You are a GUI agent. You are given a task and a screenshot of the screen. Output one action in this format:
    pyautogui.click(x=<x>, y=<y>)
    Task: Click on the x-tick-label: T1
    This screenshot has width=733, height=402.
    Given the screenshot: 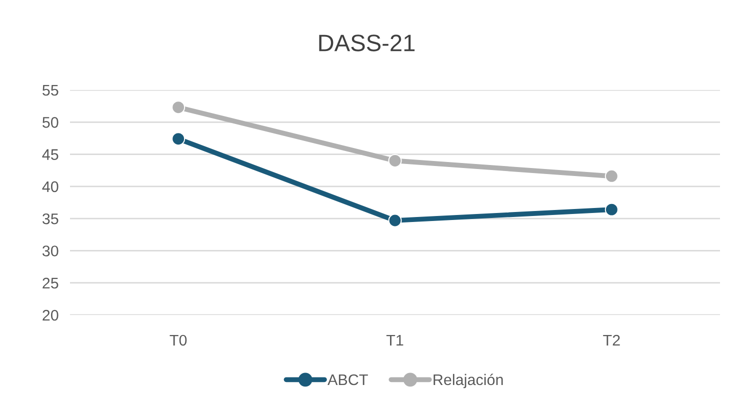 What is the action you would take?
    pyautogui.click(x=395, y=340)
    